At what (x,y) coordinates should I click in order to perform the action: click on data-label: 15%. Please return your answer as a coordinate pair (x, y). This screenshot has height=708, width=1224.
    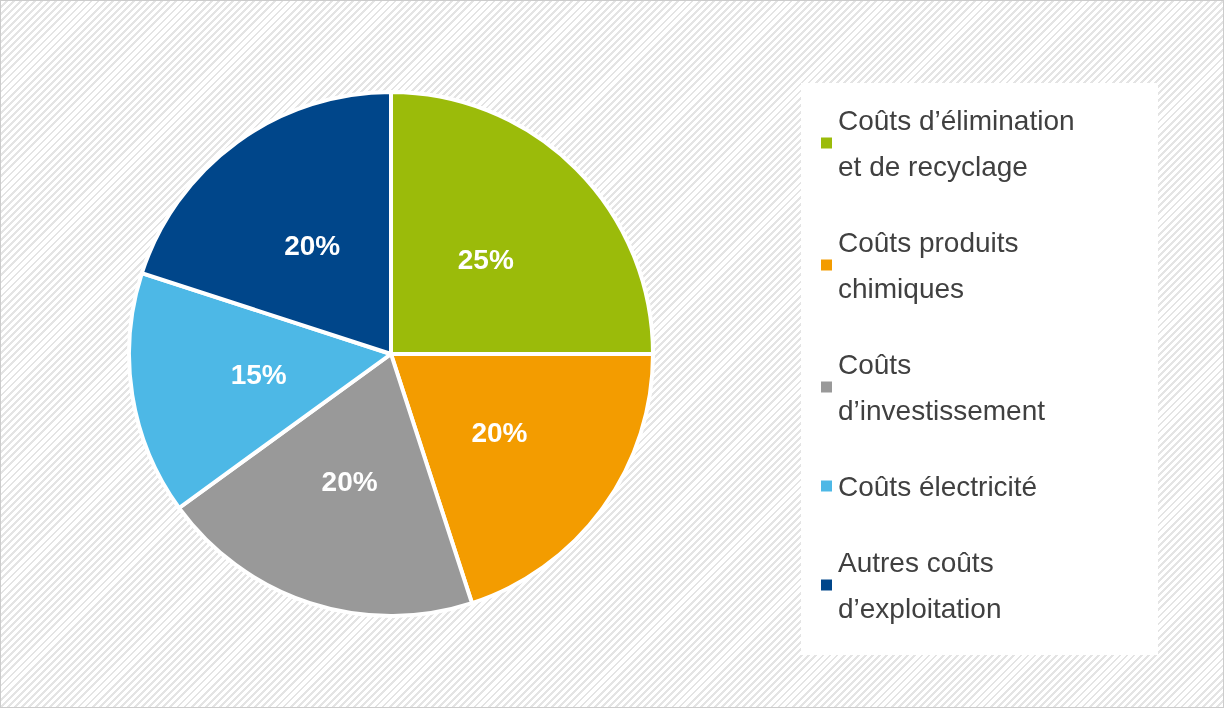
    Looking at the image, I should click on (258, 375).